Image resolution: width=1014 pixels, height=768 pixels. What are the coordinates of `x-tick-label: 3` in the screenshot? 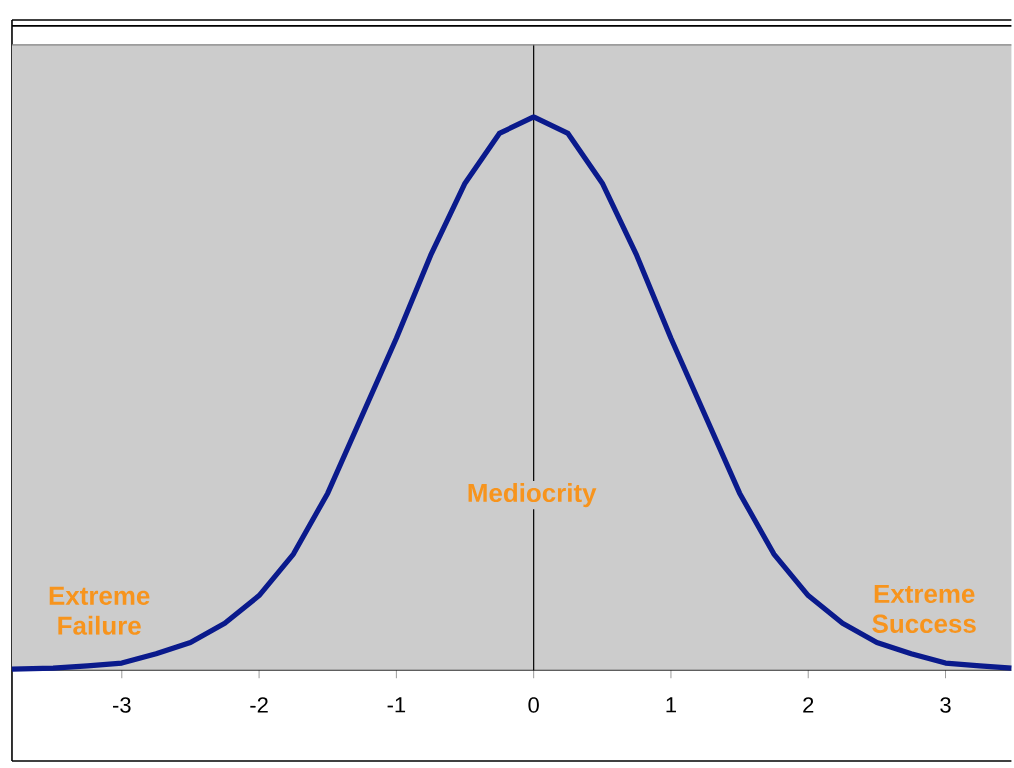 It's located at (945, 705).